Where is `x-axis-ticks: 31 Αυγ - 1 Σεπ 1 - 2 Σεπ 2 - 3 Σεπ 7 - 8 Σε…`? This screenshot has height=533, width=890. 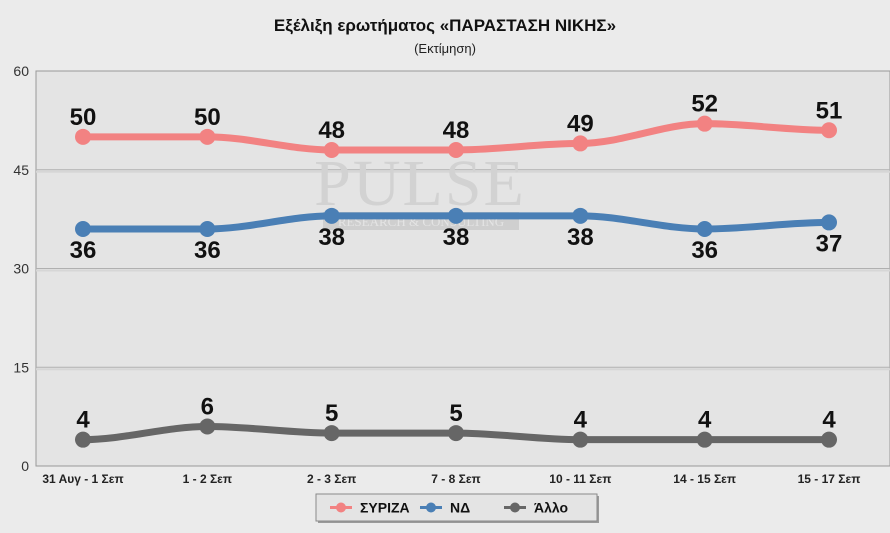 x-axis-ticks: 31 Αυγ - 1 Σεπ 1 - 2 Σεπ 2 - 3 Σεπ 7 - 8 Σε… is located at coordinates (451, 479).